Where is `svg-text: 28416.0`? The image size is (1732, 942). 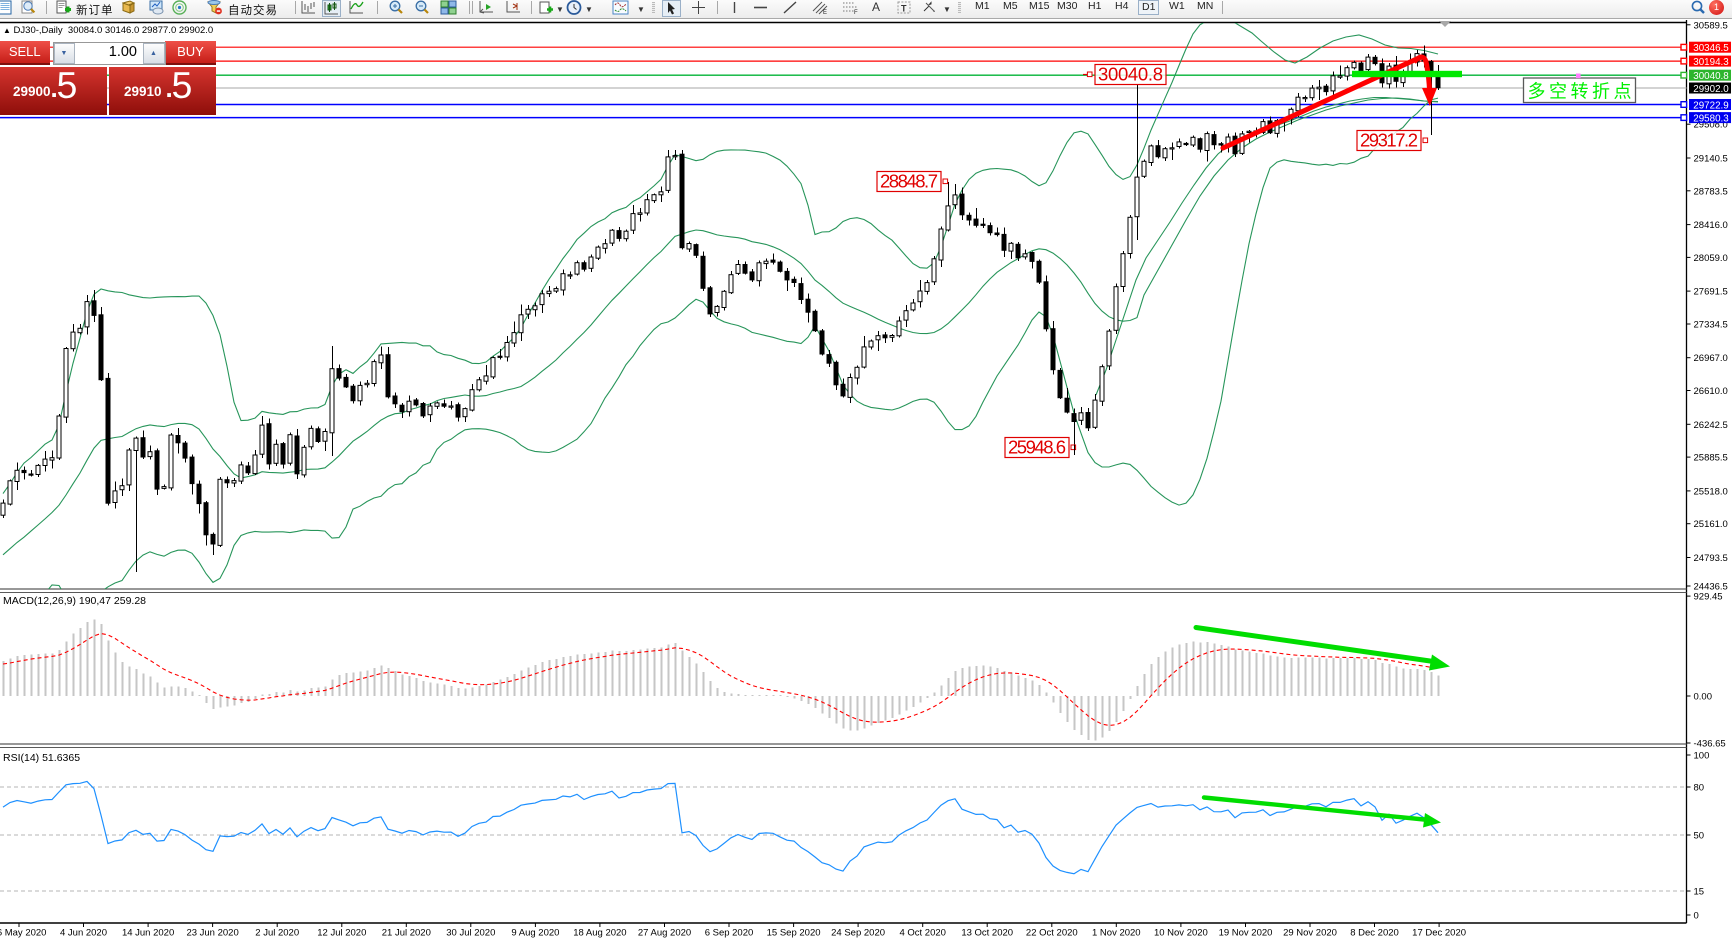 svg-text: 28416.0 is located at coordinates (1711, 225).